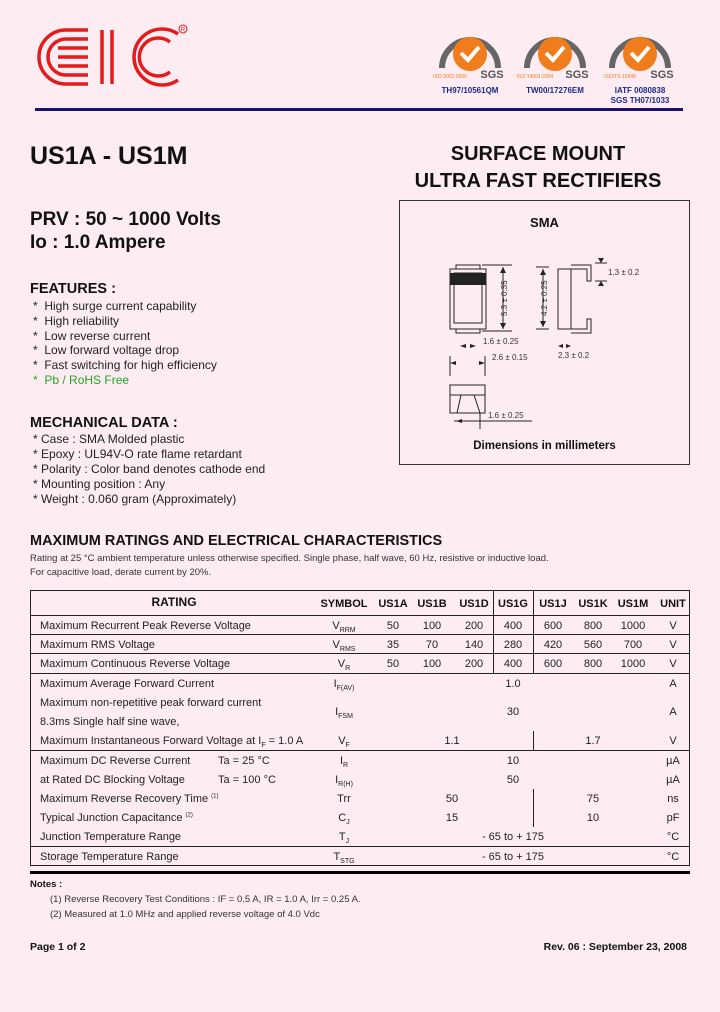  I want to click on revision: Rev. 06 : September 23, 2008, so click(615, 947).